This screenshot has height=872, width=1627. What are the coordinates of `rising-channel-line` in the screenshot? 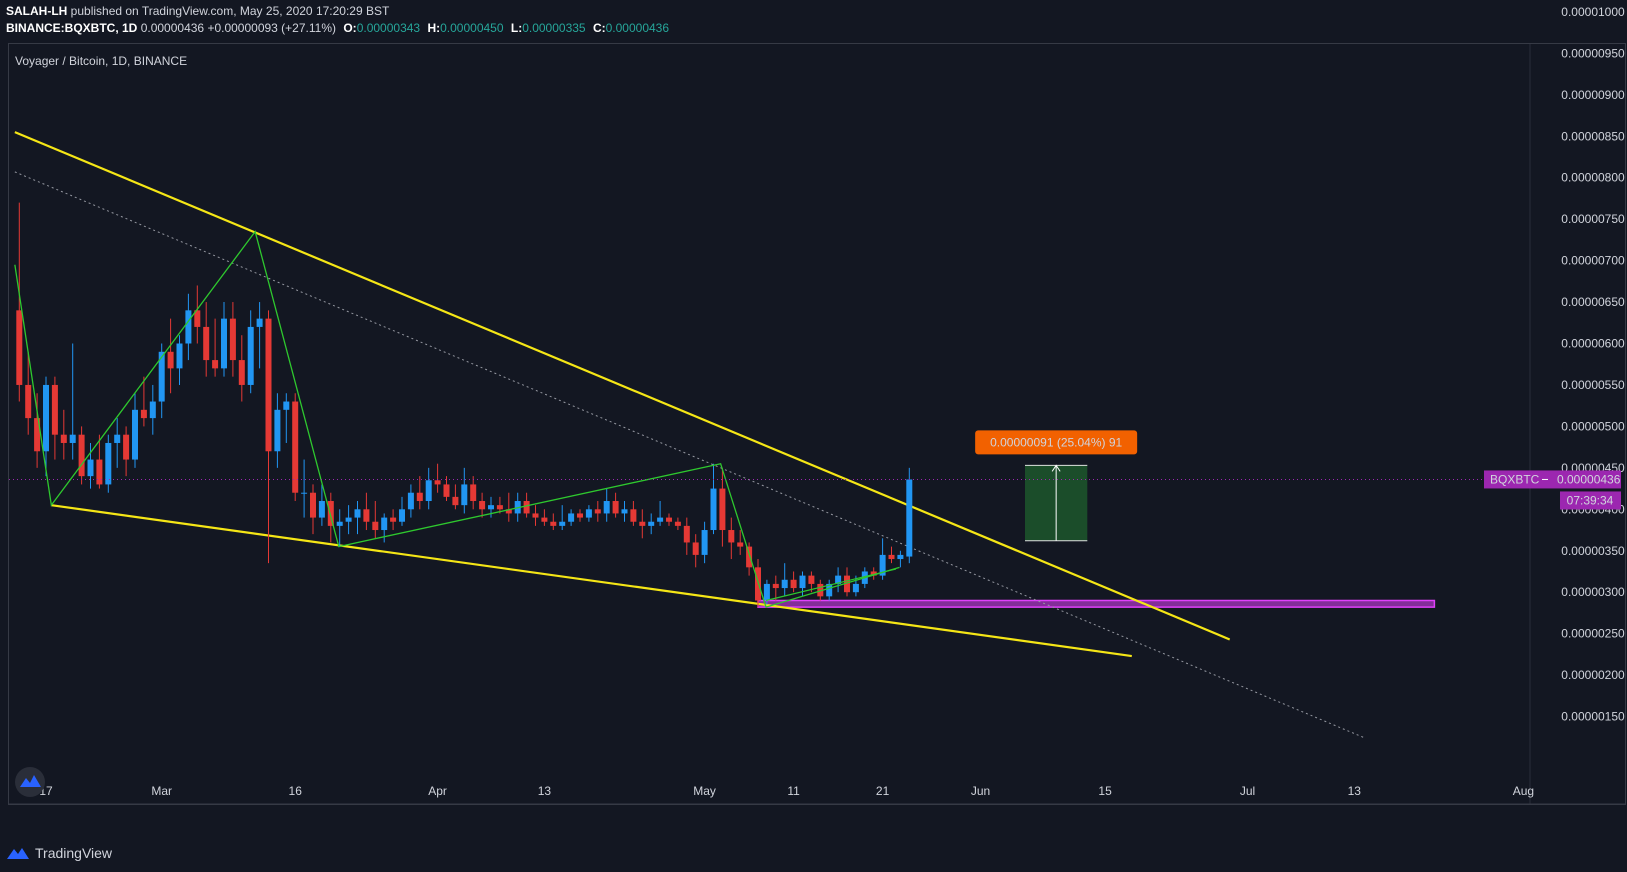 It's located at (831, 585).